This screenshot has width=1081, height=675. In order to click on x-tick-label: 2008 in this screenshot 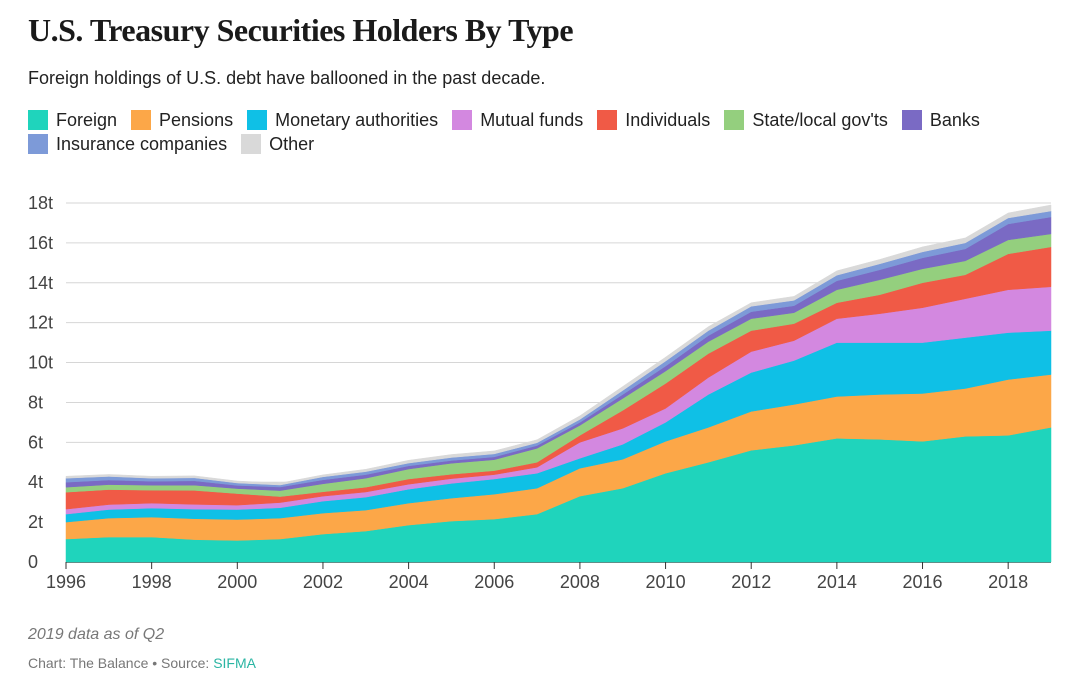, I will do `click(580, 582)`.